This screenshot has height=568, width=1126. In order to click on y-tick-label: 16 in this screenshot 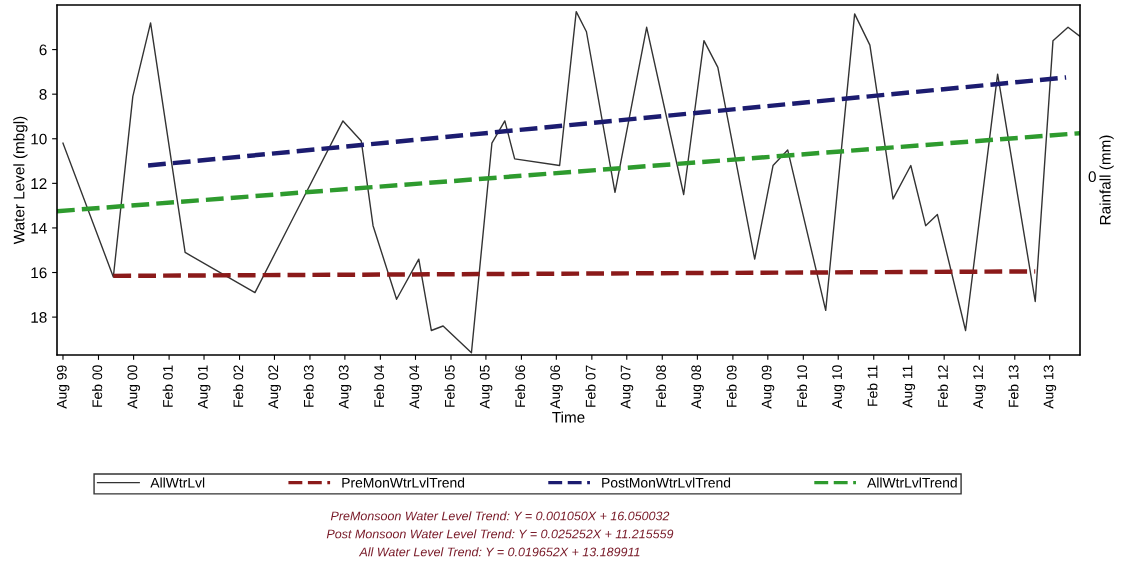, I will do `click(39, 273)`.